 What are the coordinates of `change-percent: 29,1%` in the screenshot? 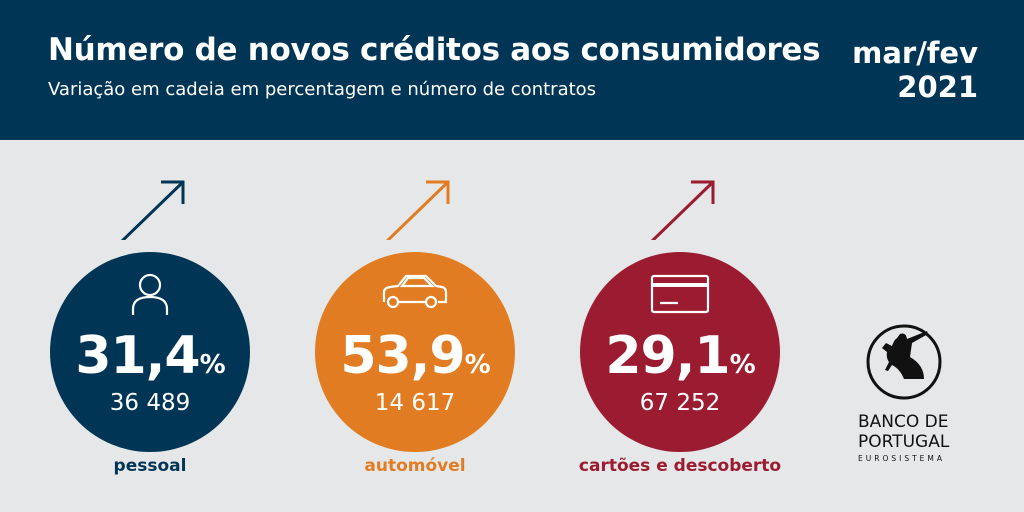 It's located at (680, 356).